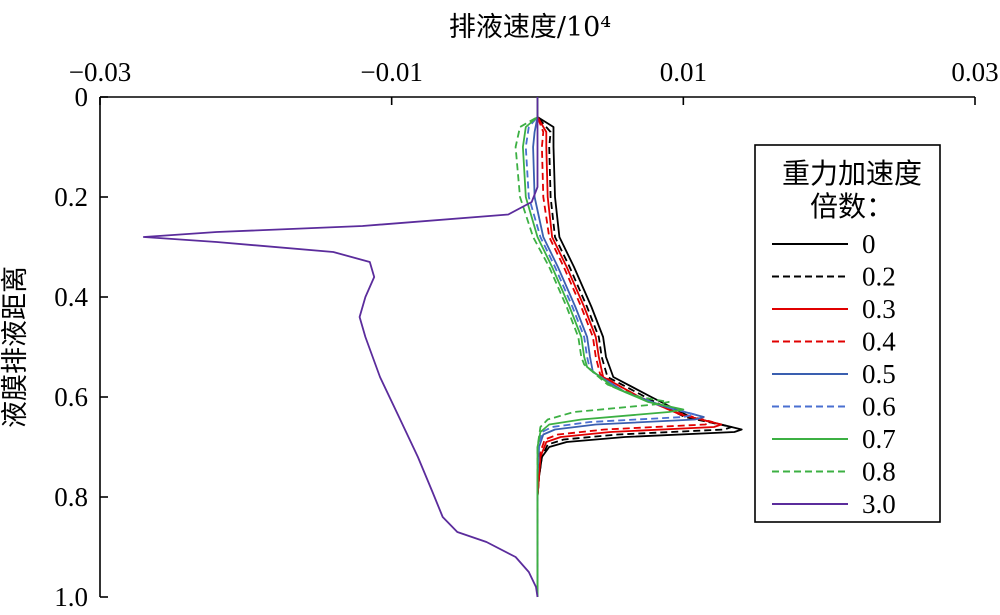 The height and width of the screenshot is (615, 1000). Describe the element at coordinates (683, 72) in the screenshot. I see `x-tick-label: 0.01` at that location.